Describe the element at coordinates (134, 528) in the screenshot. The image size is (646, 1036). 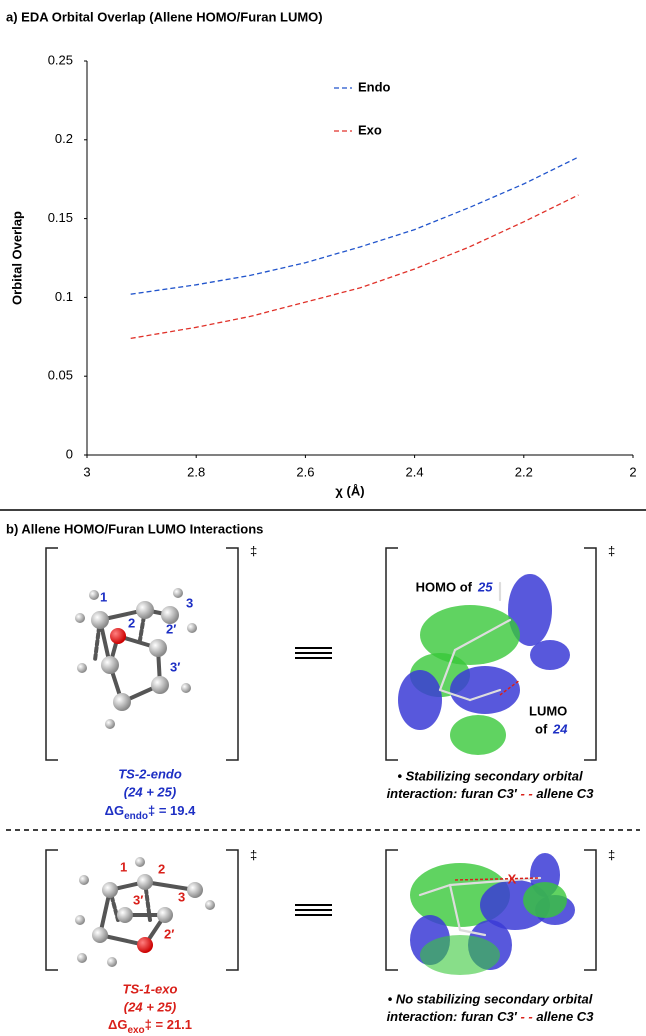
I see `panel-title: b) Allene HOMO/Furan LUMO Interactions` at that location.